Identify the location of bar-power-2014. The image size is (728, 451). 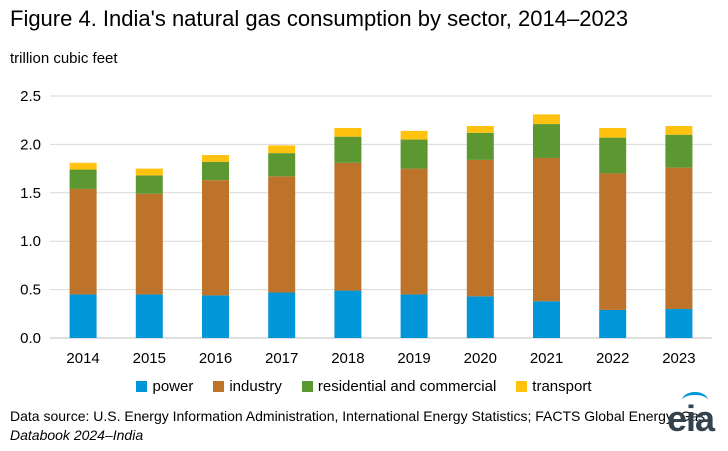
(83, 316).